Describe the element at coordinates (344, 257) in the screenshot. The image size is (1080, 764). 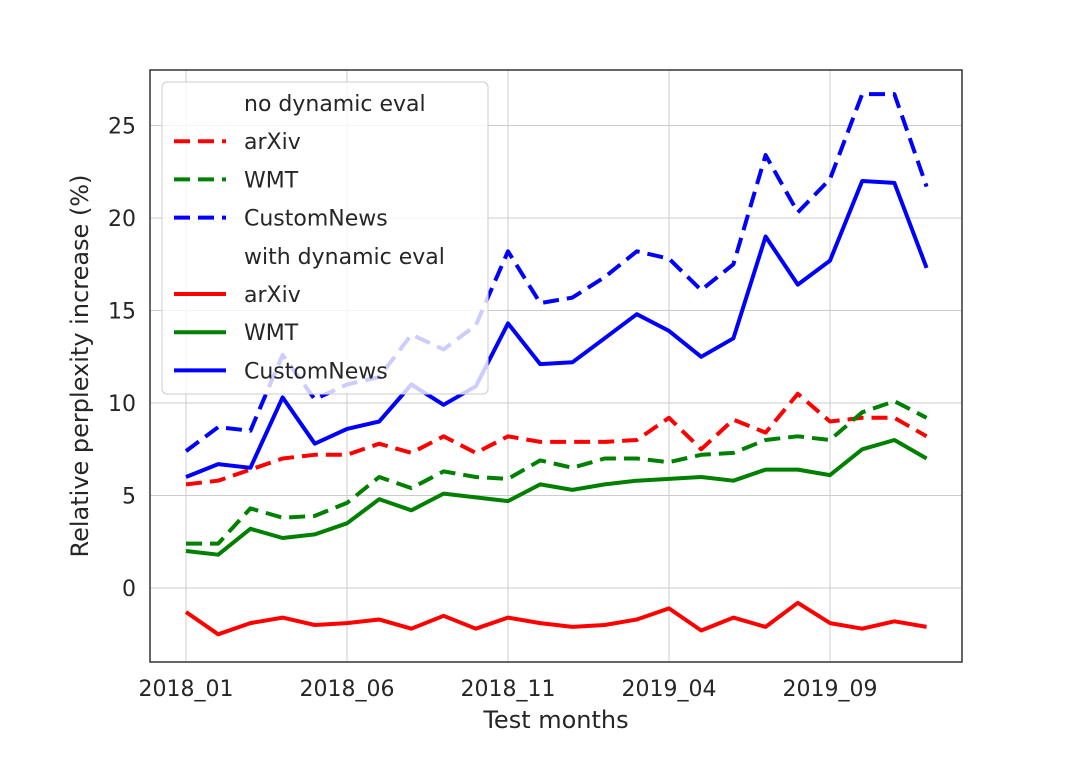
I see `legend-group-heading: with dynamic eval` at that location.